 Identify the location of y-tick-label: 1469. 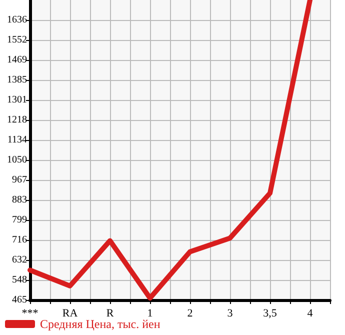
(17, 60).